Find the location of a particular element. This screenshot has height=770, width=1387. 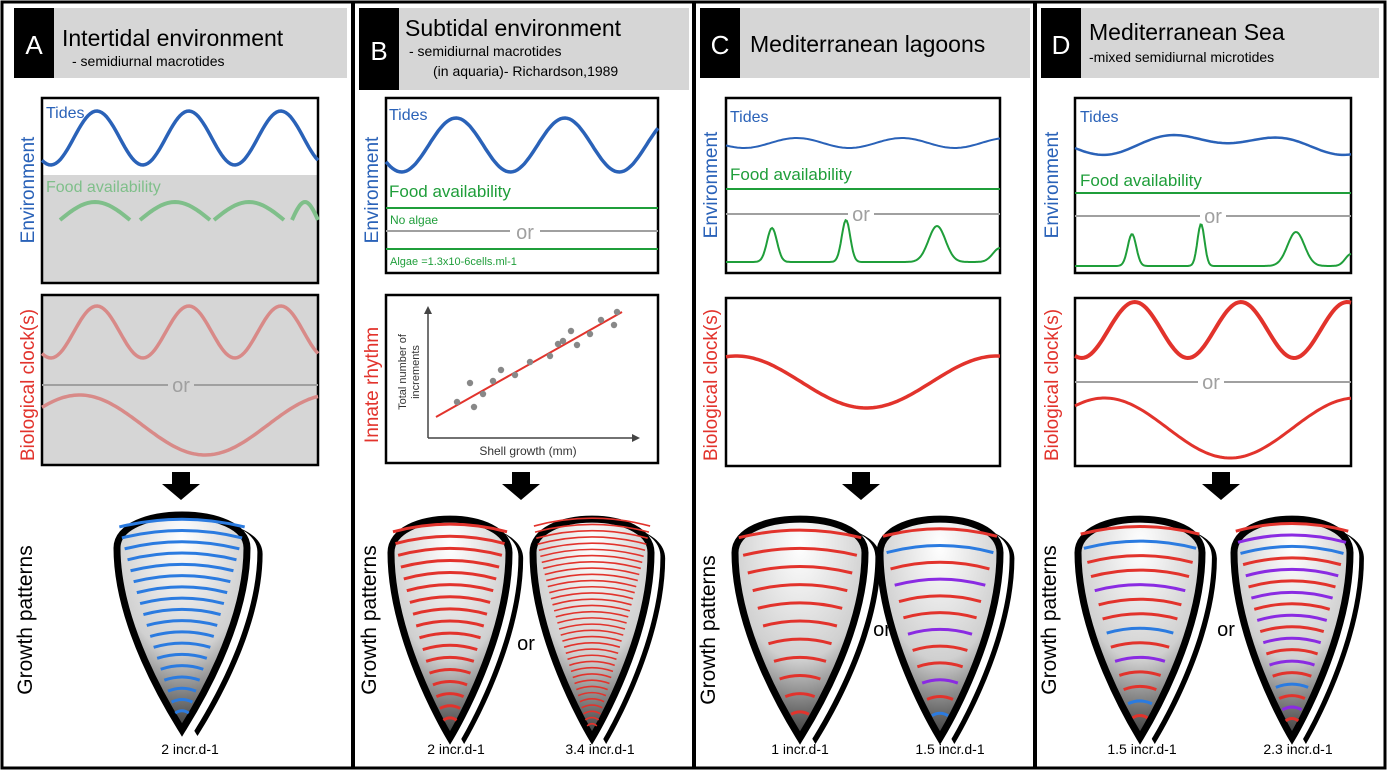

output-label: 2.3 incr.d-1 is located at coordinates (1297, 749).